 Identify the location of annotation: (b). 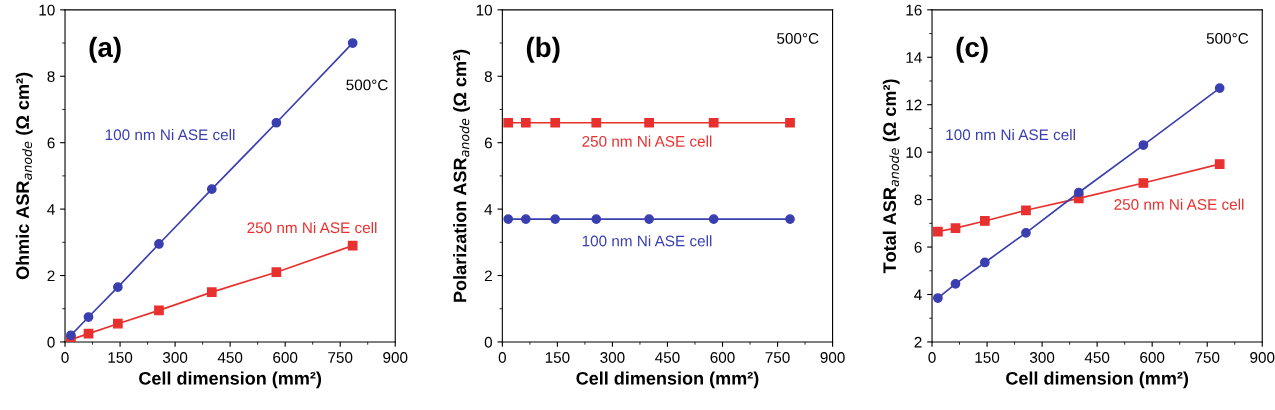
(543, 49).